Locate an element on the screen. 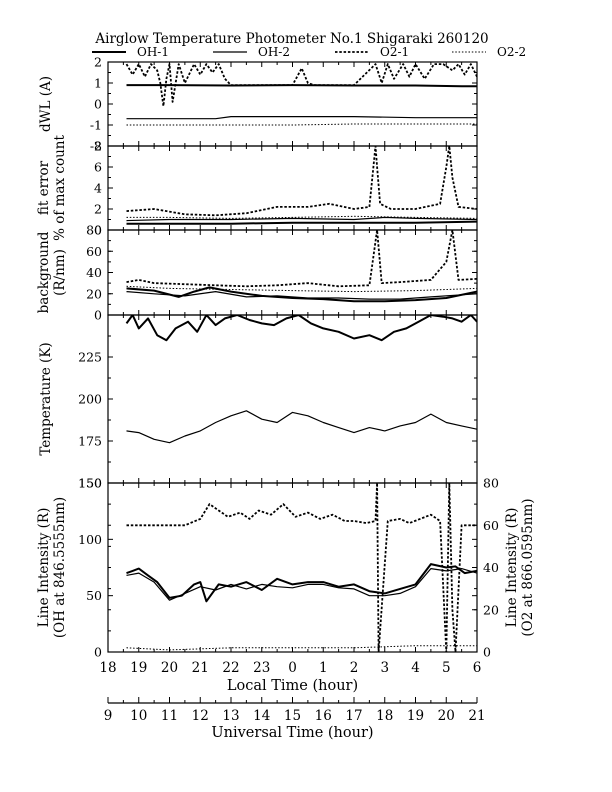  panel-frame-temp is located at coordinates (292, 399).